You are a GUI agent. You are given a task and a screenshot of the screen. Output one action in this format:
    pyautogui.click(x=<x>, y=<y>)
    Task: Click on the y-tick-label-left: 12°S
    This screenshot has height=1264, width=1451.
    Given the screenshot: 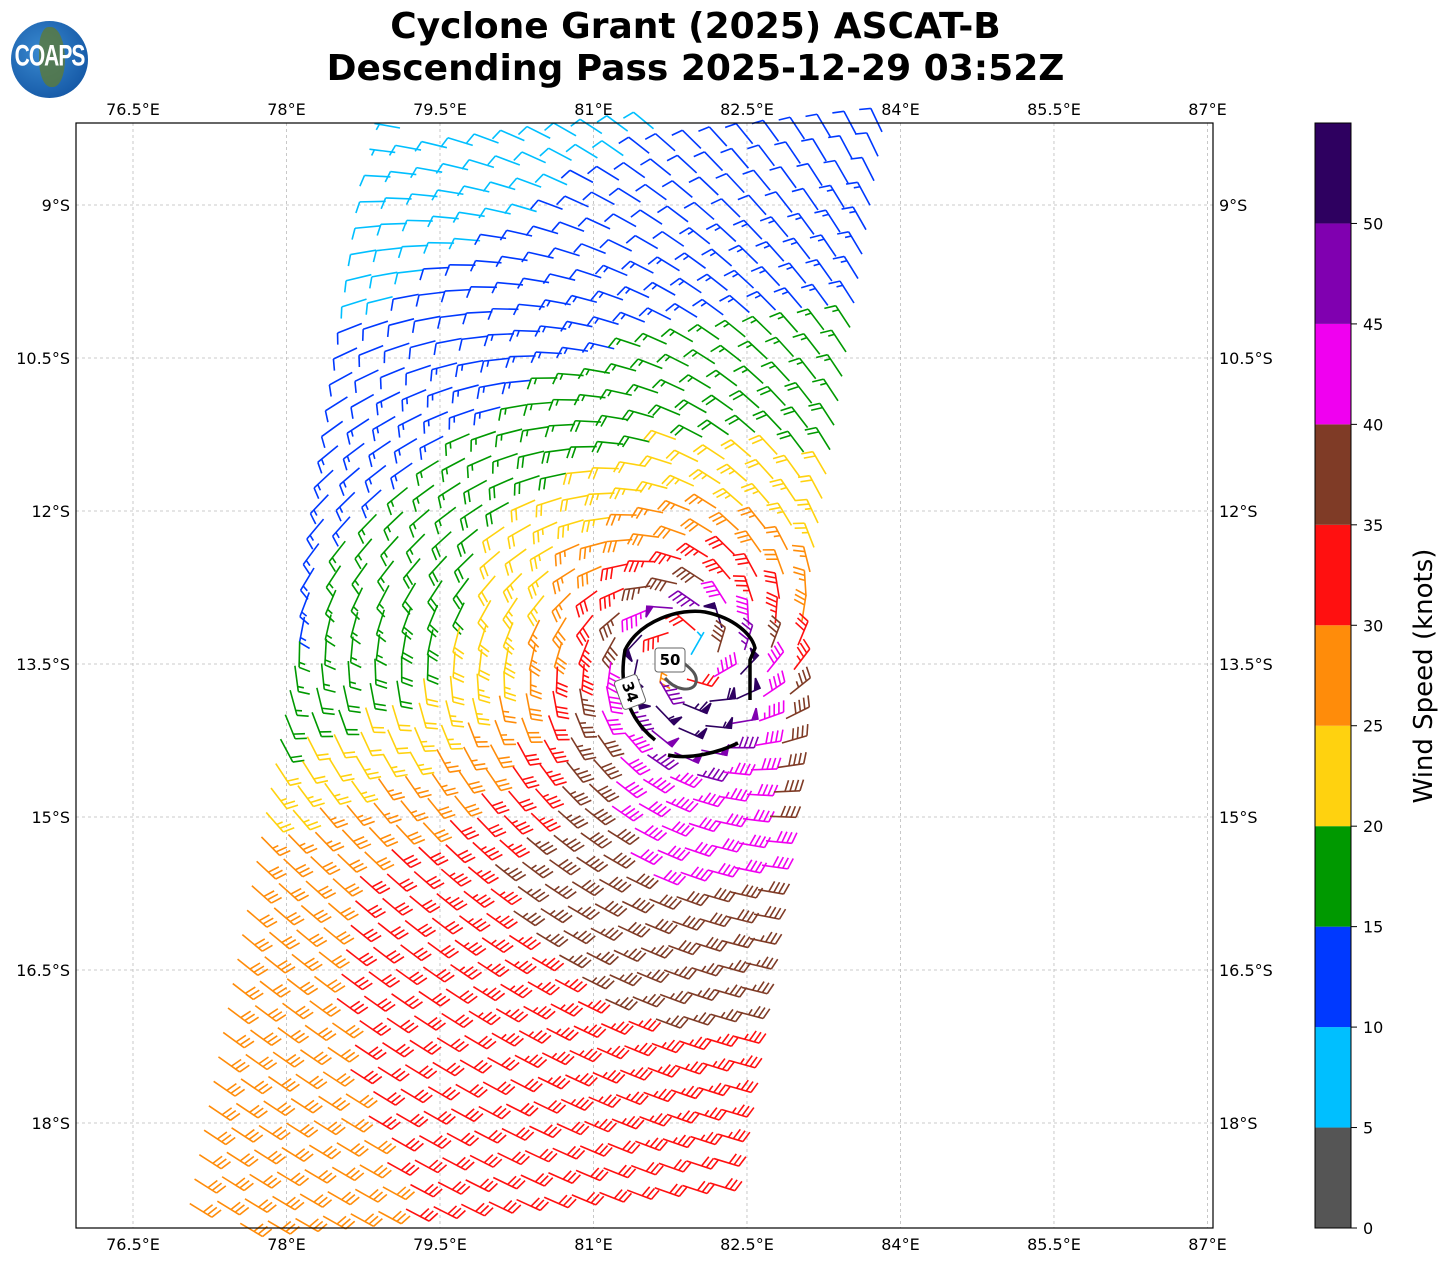 What is the action you would take?
    pyautogui.click(x=50, y=511)
    